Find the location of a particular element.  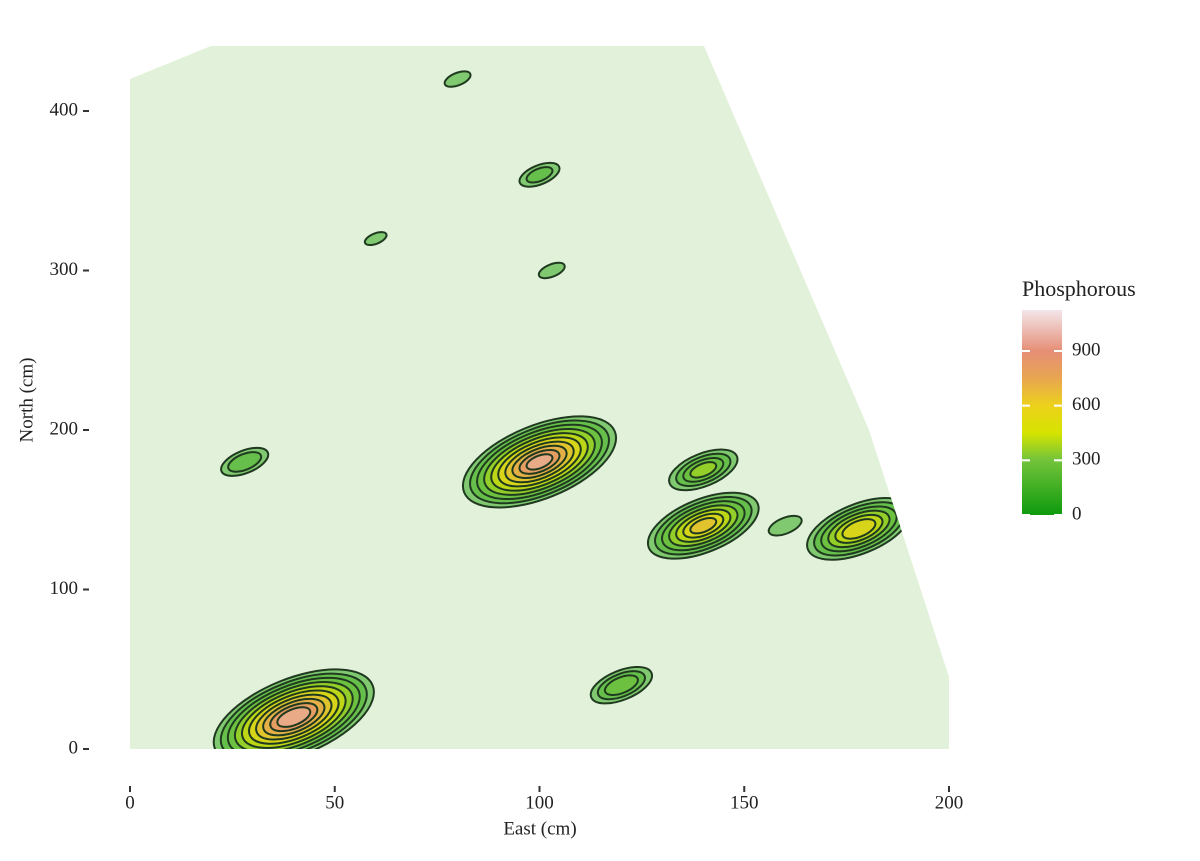

x-axis-title: East (cm) is located at coordinates (539, 828).